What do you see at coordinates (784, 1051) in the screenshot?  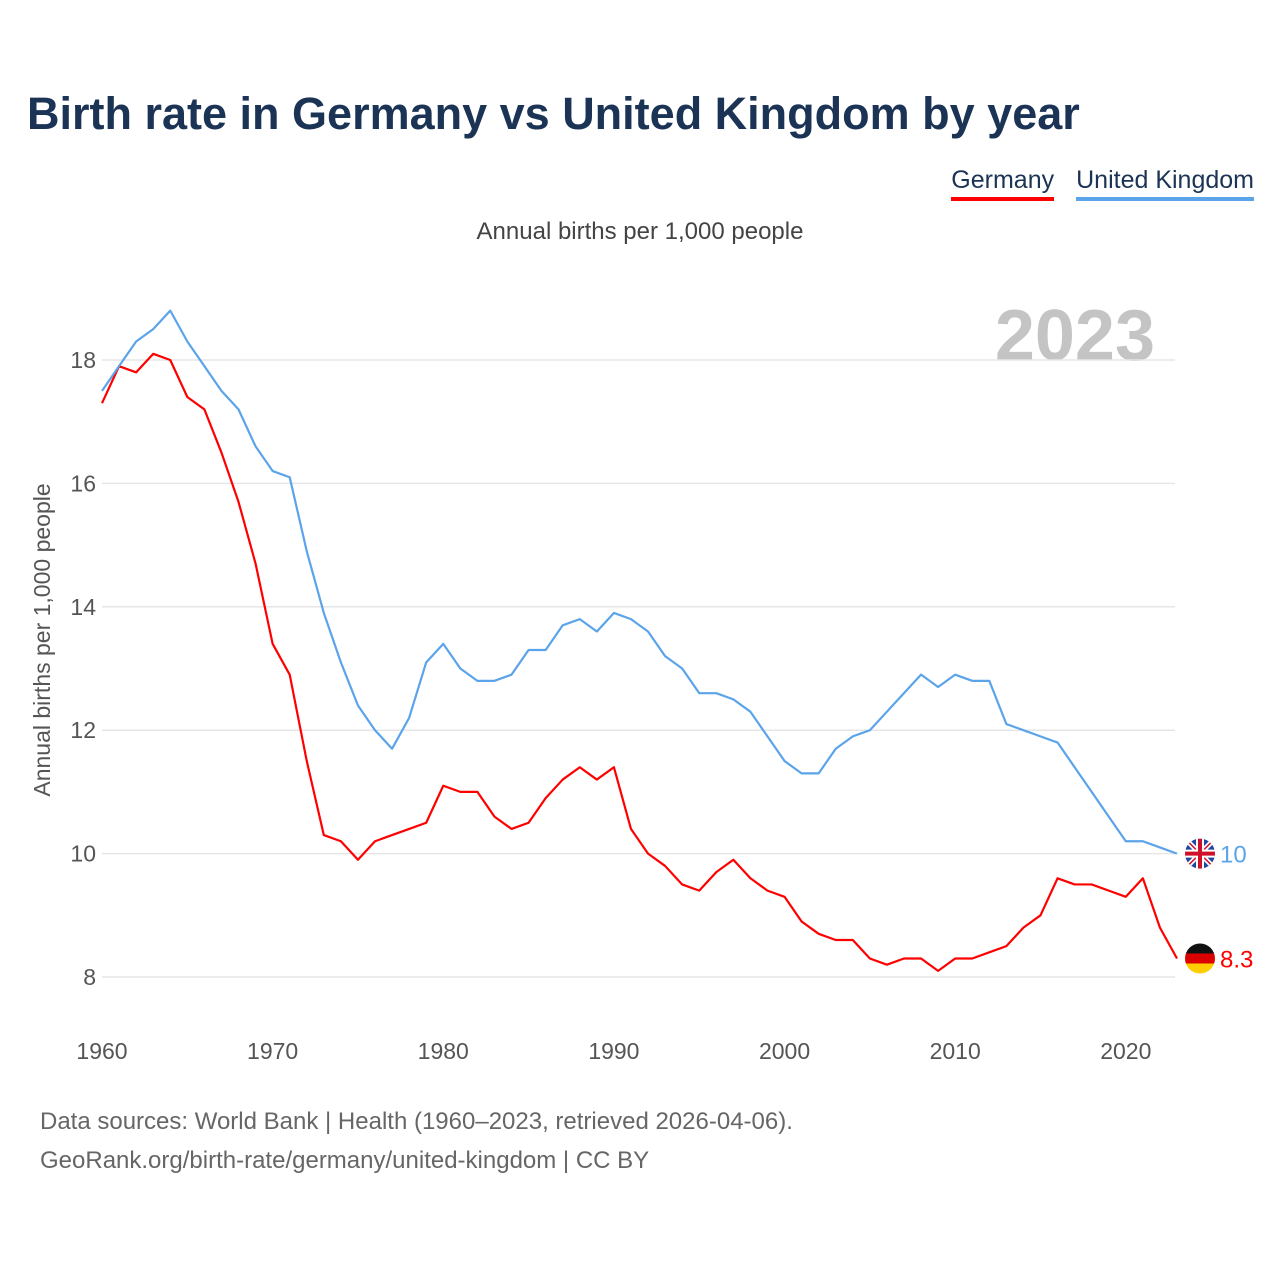 I see `x-tick-label: 2000` at bounding box center [784, 1051].